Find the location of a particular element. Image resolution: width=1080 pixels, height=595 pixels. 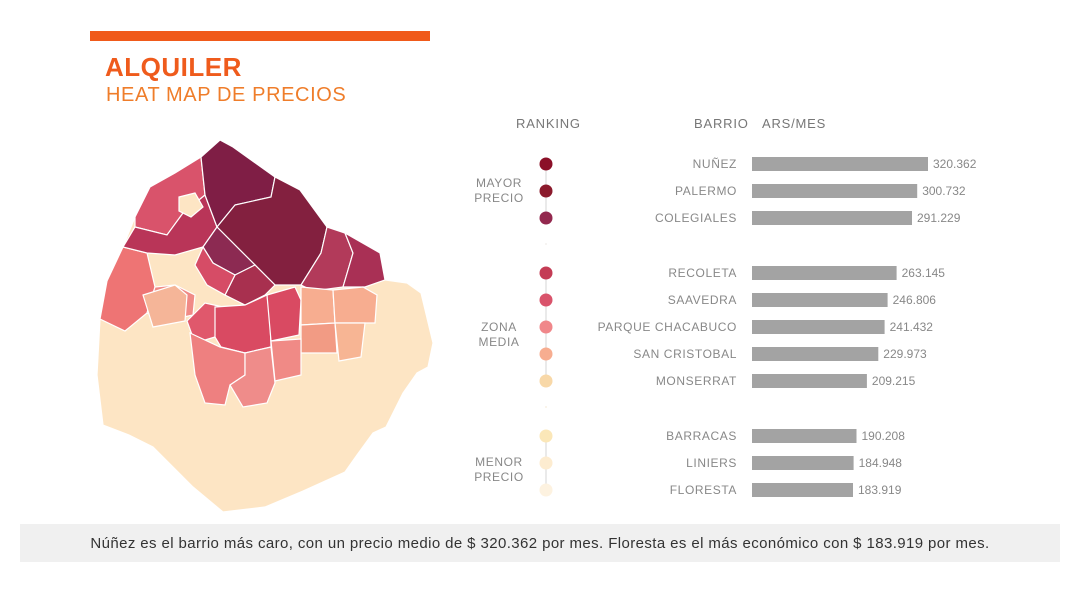

map-region-agronomia is located at coordinates (215, 270).